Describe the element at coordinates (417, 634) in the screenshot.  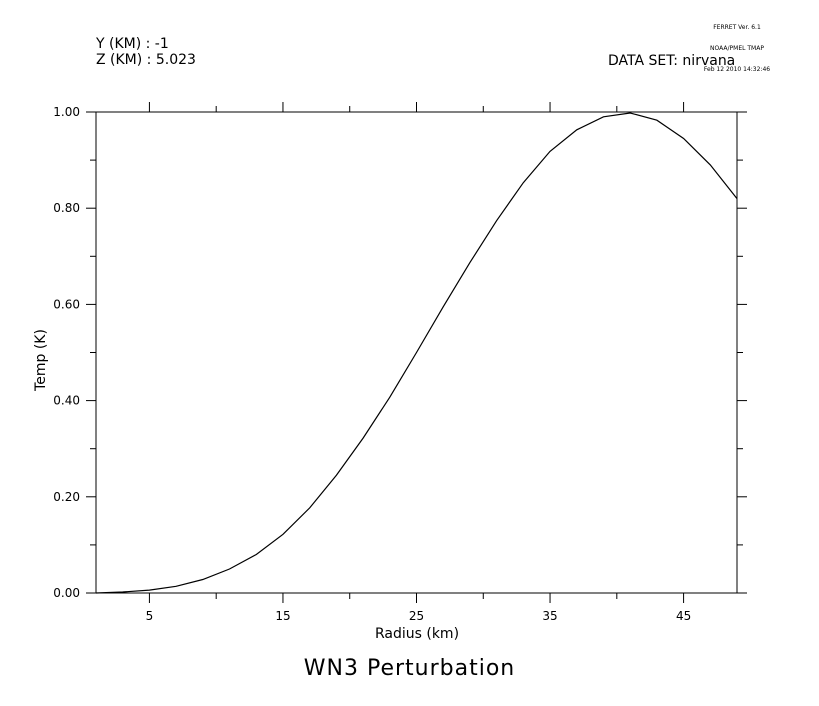
I see `x-axis-label: Radius (km)` at that location.